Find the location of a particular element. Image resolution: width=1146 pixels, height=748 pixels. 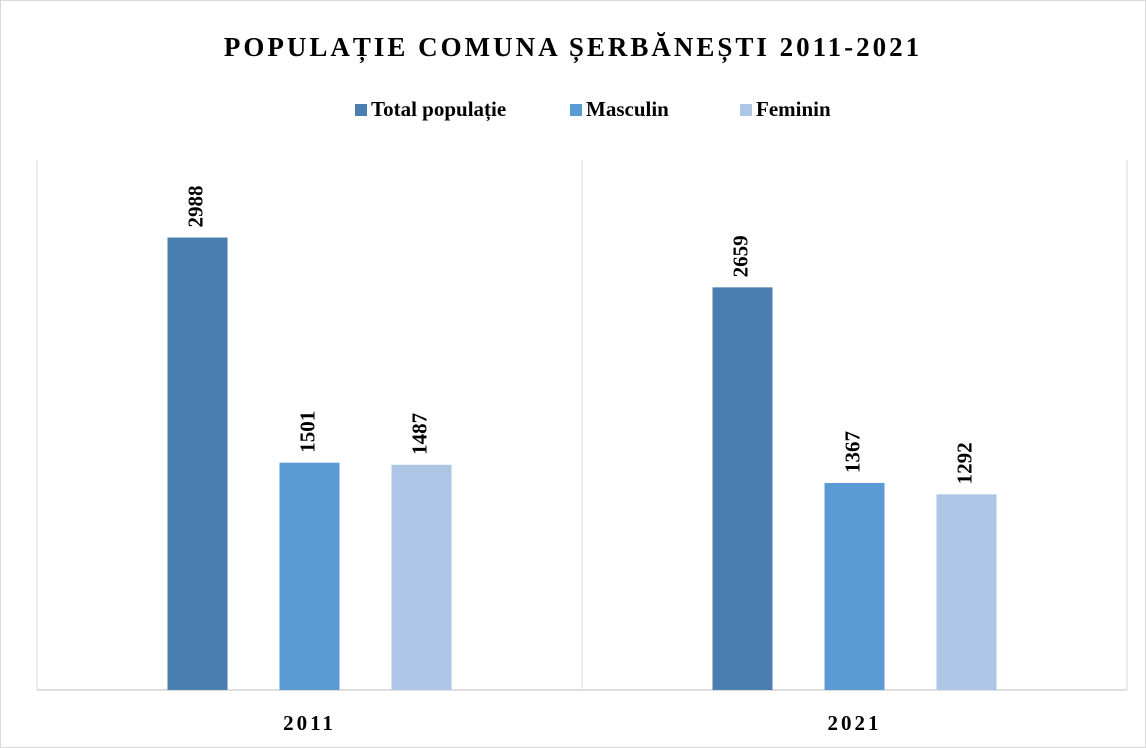

chart-title: POPULAȚIE COMUNA ȘERBĂNEȘTI 2011-2021 is located at coordinates (573, 48).